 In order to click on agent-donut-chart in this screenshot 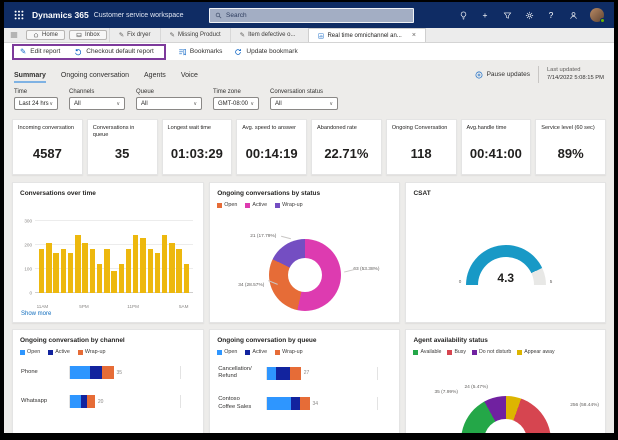, I will do `click(505, 414)`.